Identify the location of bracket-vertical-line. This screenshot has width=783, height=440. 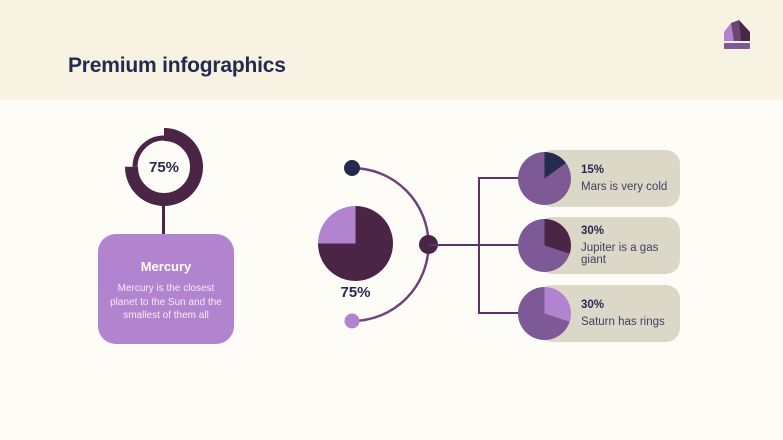
(478, 245).